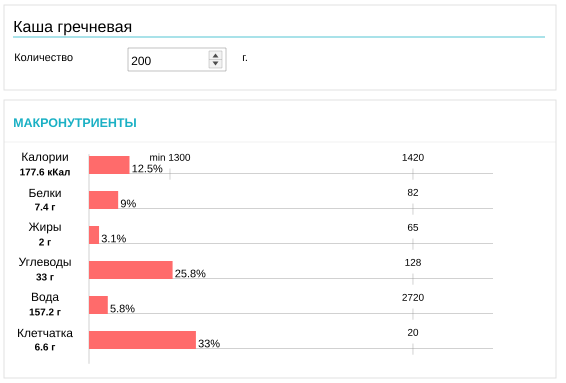  Describe the element at coordinates (45, 158) in the screenshot. I see `y-tick-label: Калории` at that location.